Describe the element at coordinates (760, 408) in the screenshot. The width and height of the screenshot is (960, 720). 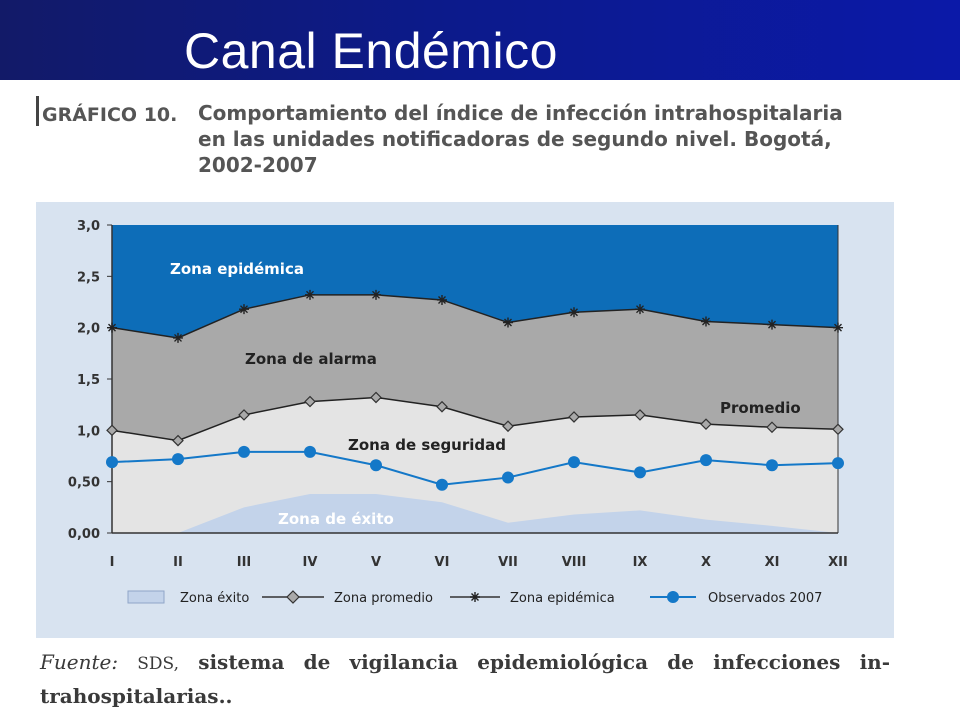
I see `average-label: Promedio` at that location.